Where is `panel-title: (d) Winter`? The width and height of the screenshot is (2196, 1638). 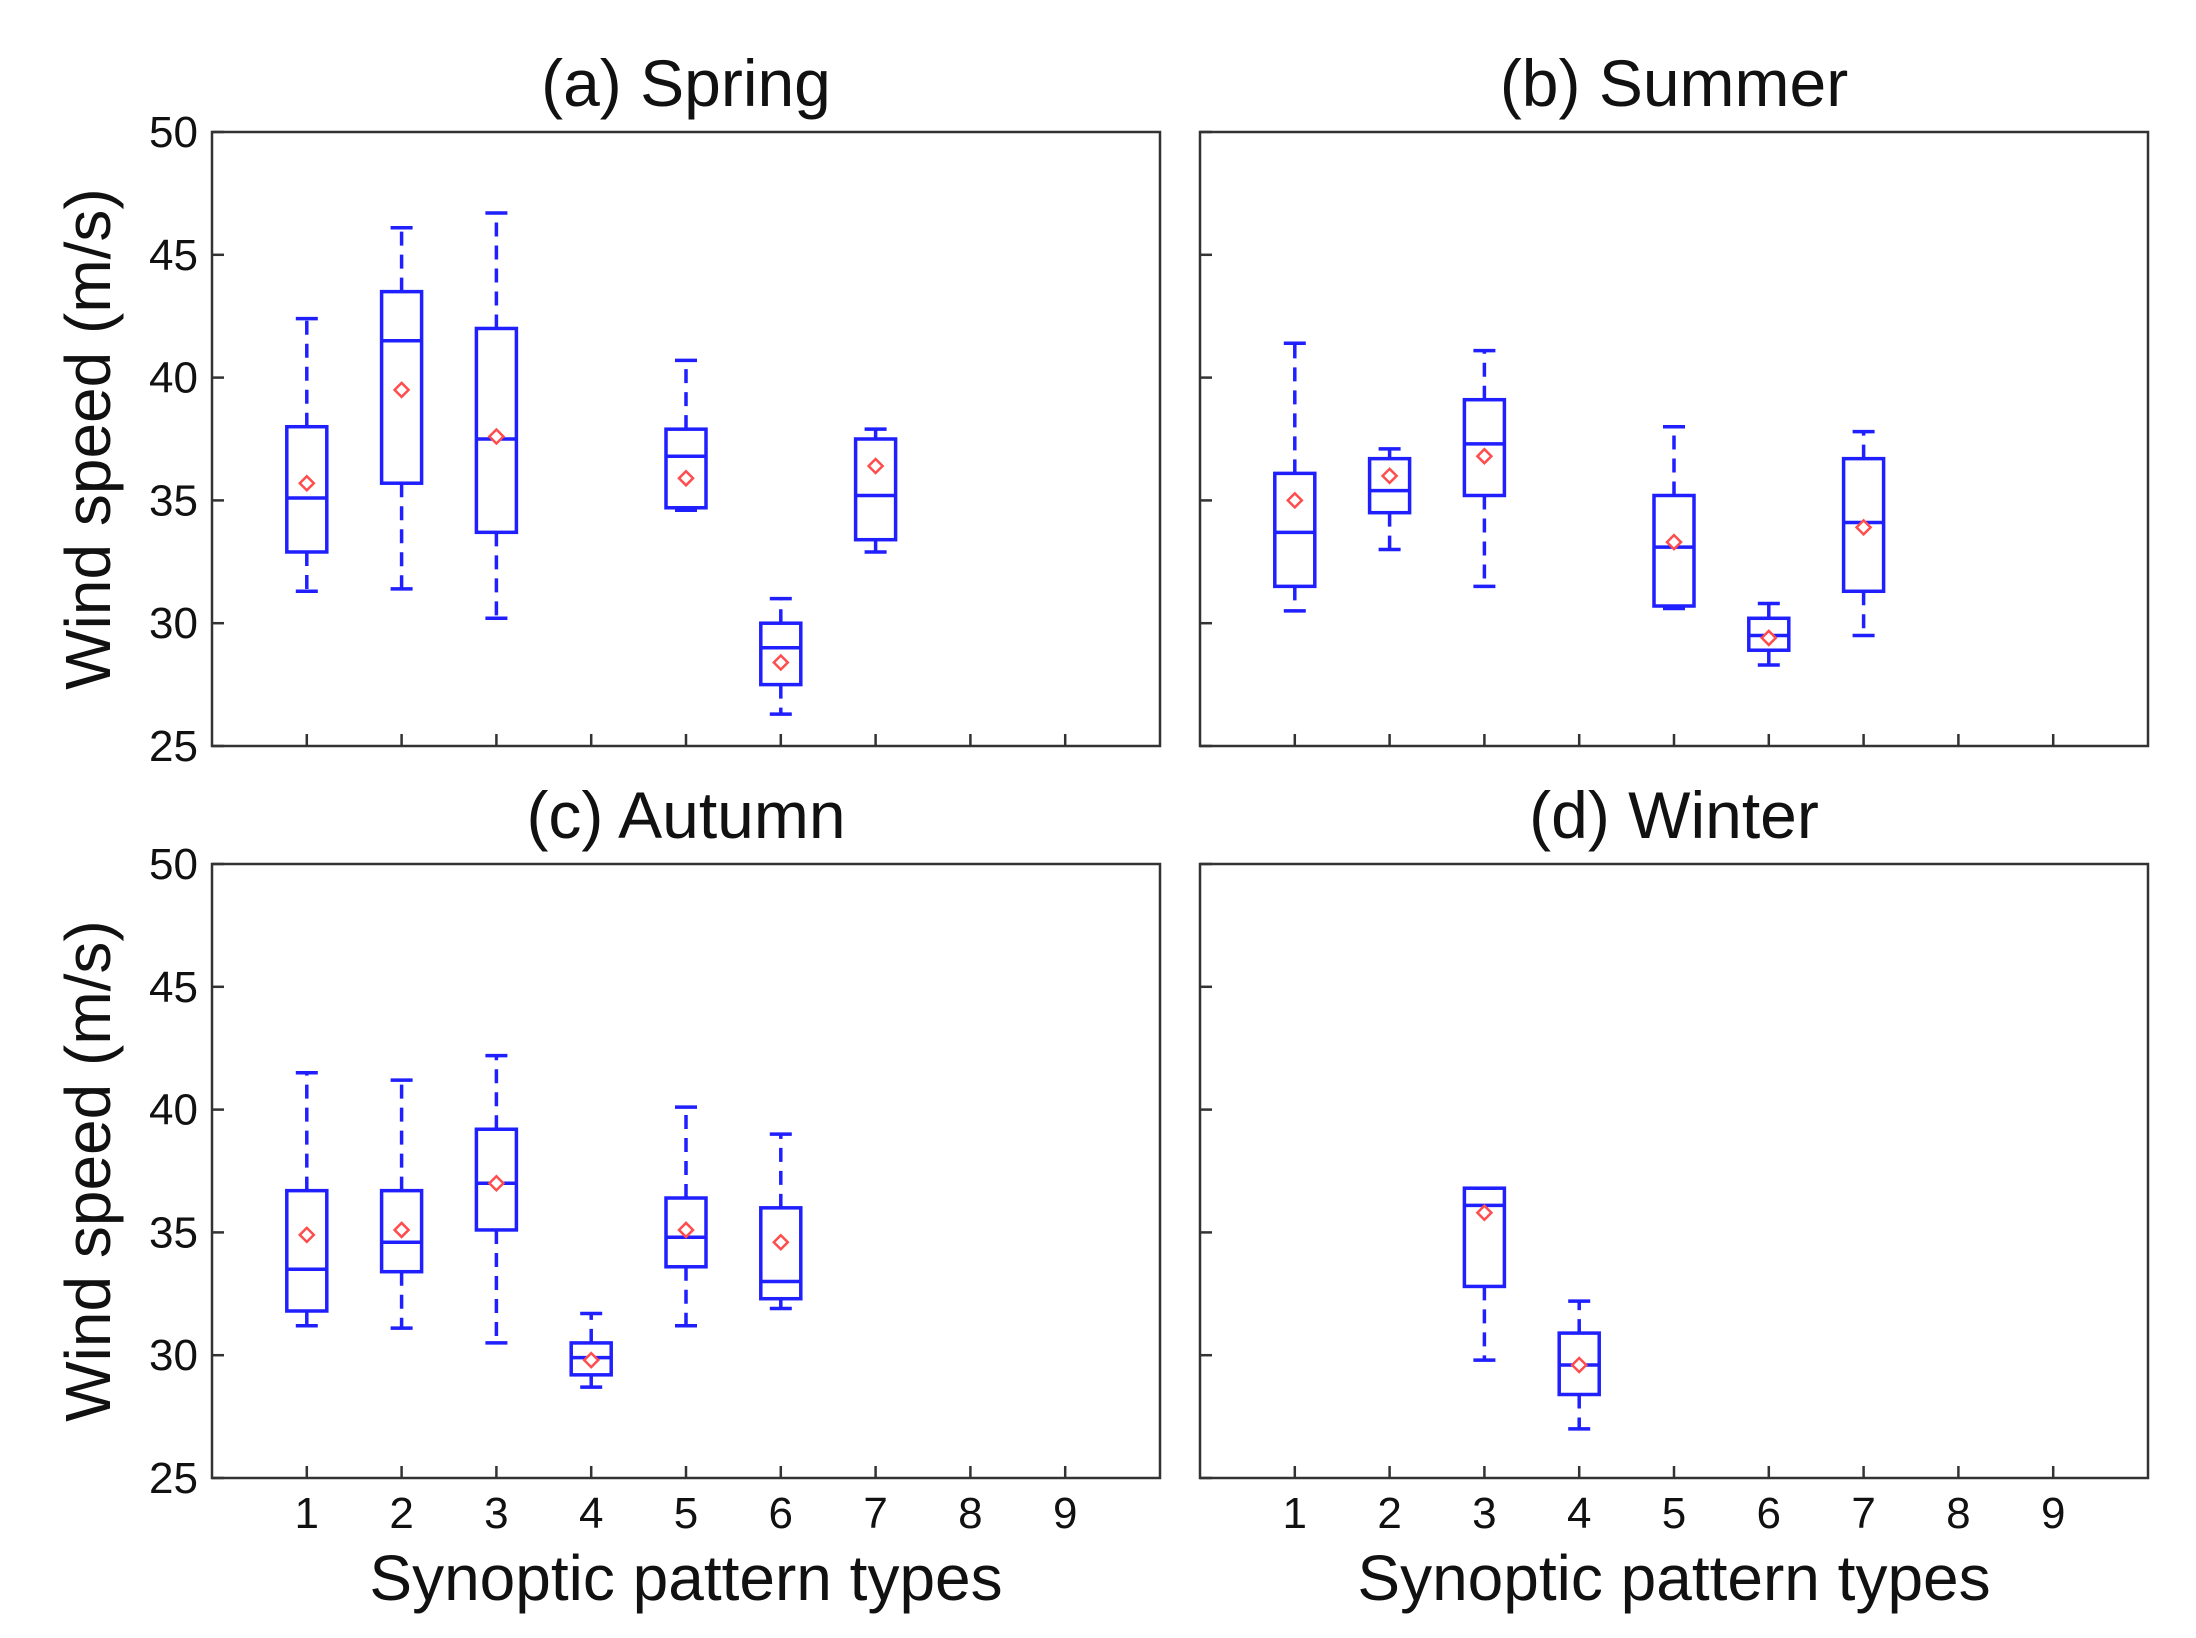
panel-title: (d) Winter is located at coordinates (1674, 815).